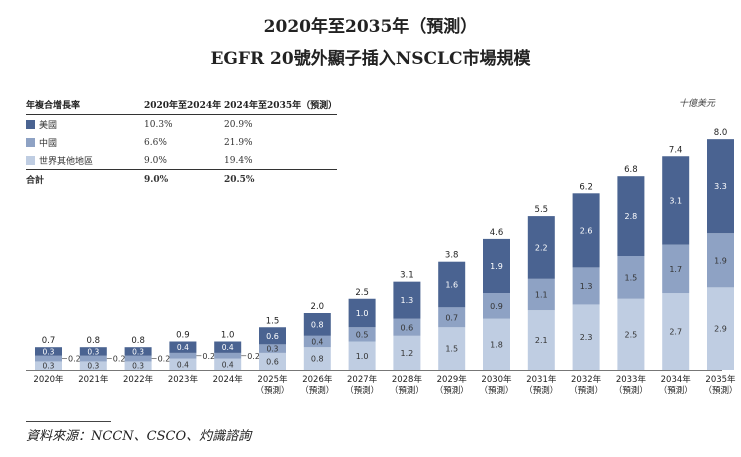 The width and height of the screenshot is (741, 457). I want to click on bar-11-series-1-label: 1.1, so click(541, 294).